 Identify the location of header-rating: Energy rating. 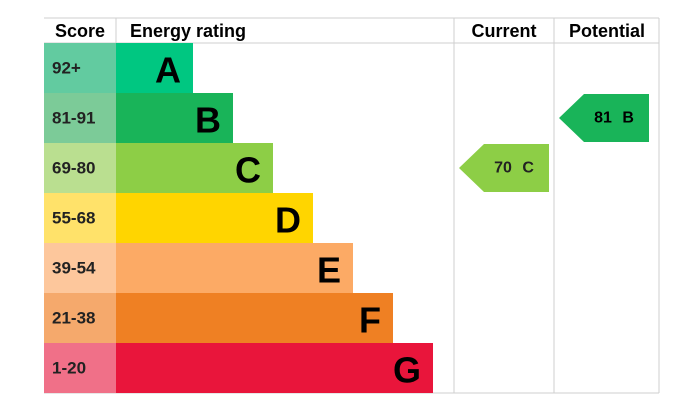
(188, 31).